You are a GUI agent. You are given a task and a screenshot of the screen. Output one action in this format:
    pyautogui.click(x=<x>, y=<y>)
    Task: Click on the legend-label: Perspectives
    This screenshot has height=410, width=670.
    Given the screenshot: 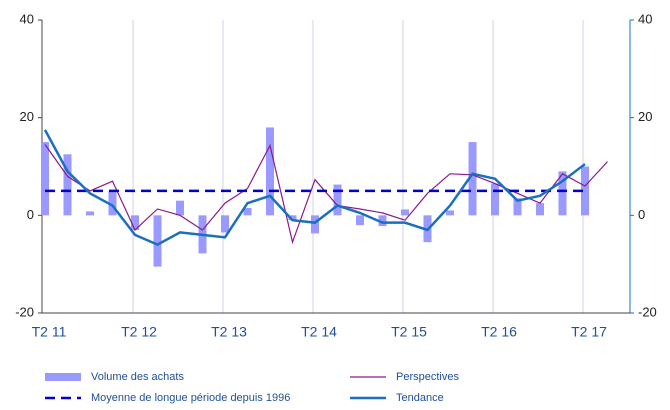 What is the action you would take?
    pyautogui.click(x=427, y=377)
    